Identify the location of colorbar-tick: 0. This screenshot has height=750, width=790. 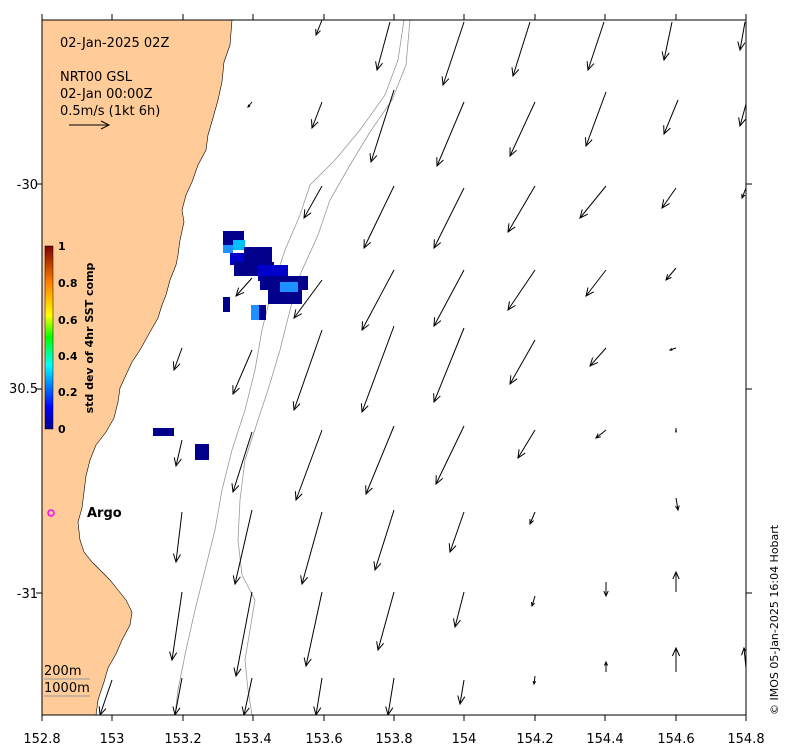
(62, 429).